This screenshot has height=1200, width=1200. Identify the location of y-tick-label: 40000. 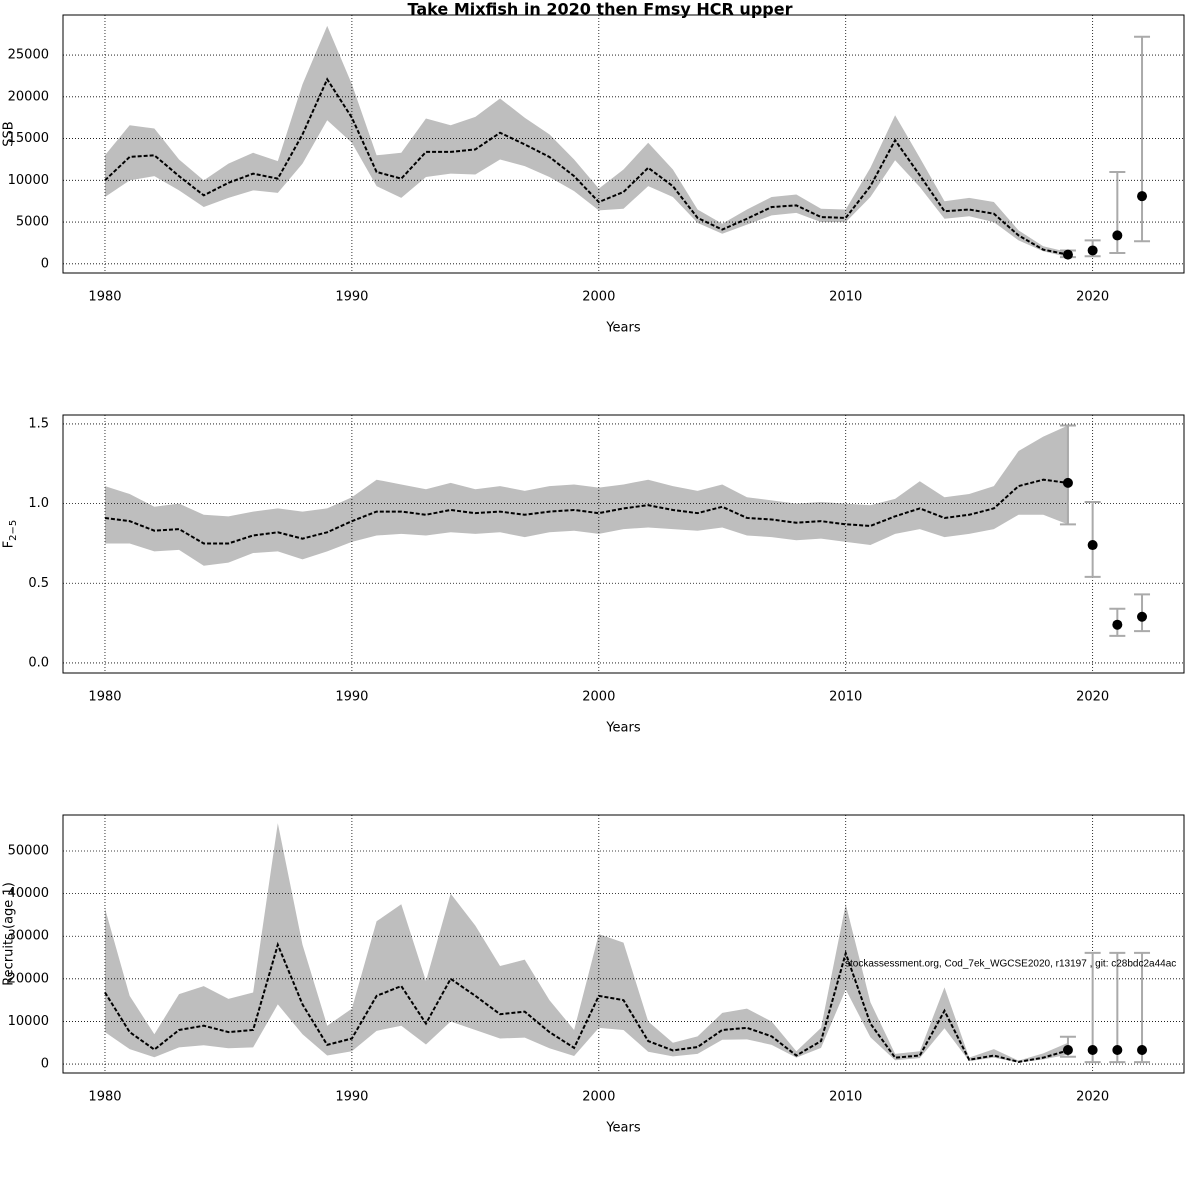
(28, 893).